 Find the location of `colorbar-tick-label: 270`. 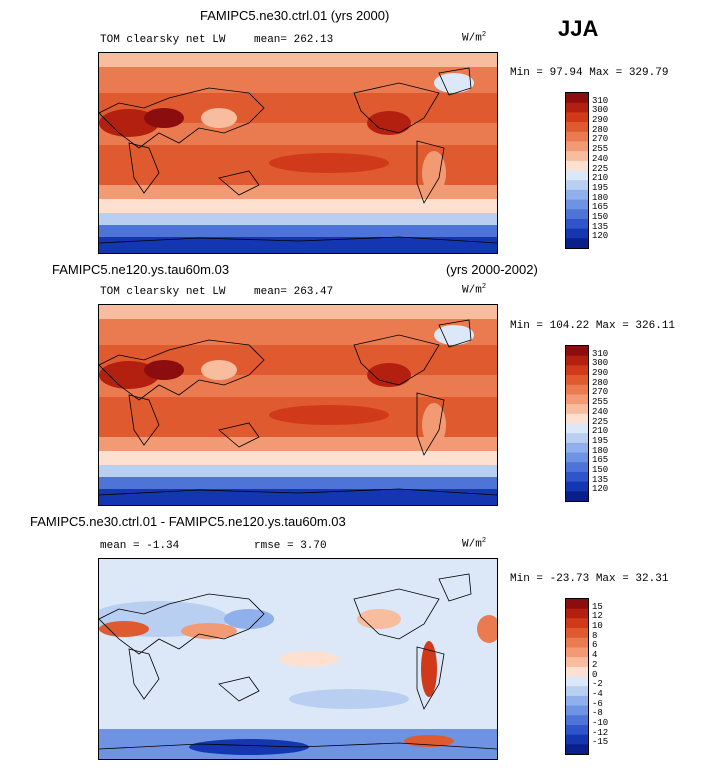

colorbar-tick-label: 270 is located at coordinates (600, 392).